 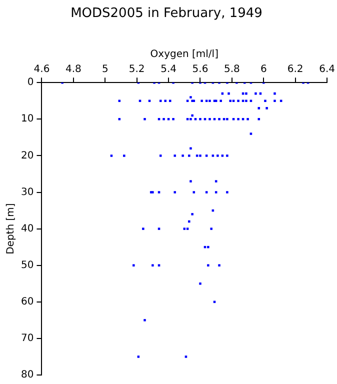 I want to click on x-tick-label: 4.6, so click(x=42, y=70).